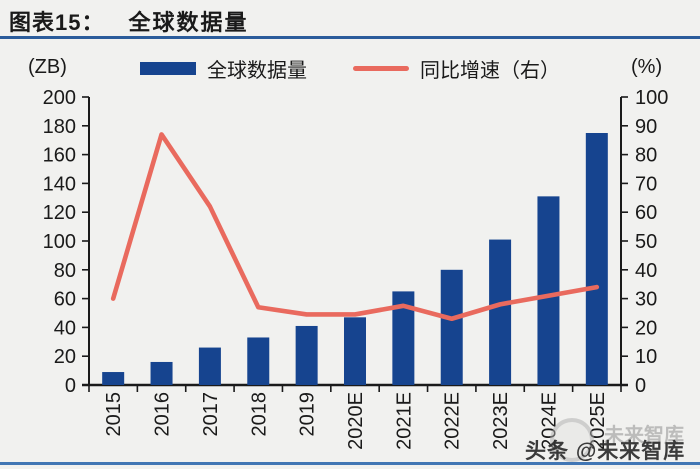  Describe the element at coordinates (59, 213) in the screenshot. I see `left-axis-tick-label: 120` at that location.